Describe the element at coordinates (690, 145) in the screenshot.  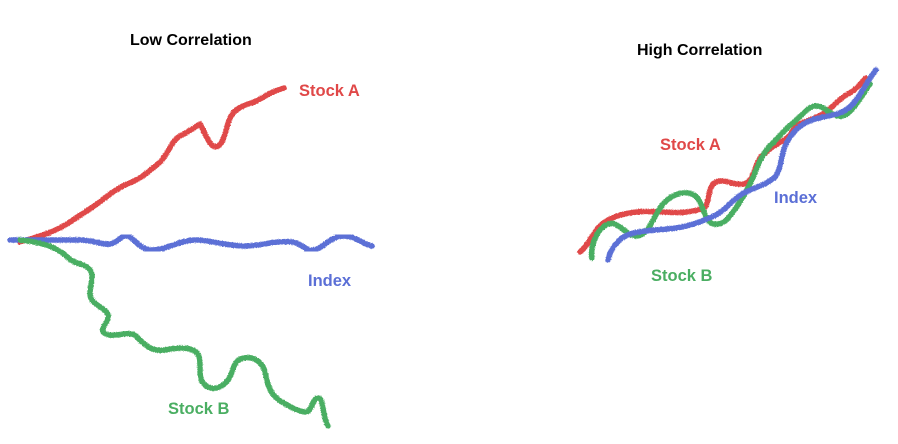
I see `high-stock-a-label: Stock A` at that location.